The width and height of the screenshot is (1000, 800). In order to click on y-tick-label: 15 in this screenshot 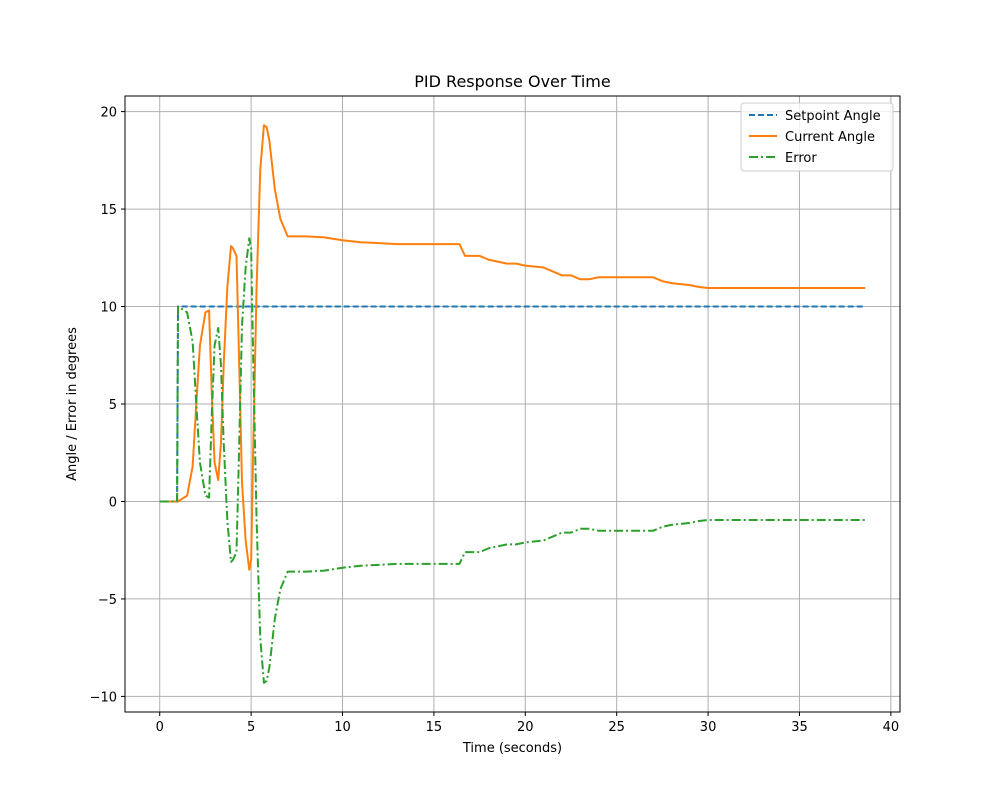, I will do `click(108, 210)`.